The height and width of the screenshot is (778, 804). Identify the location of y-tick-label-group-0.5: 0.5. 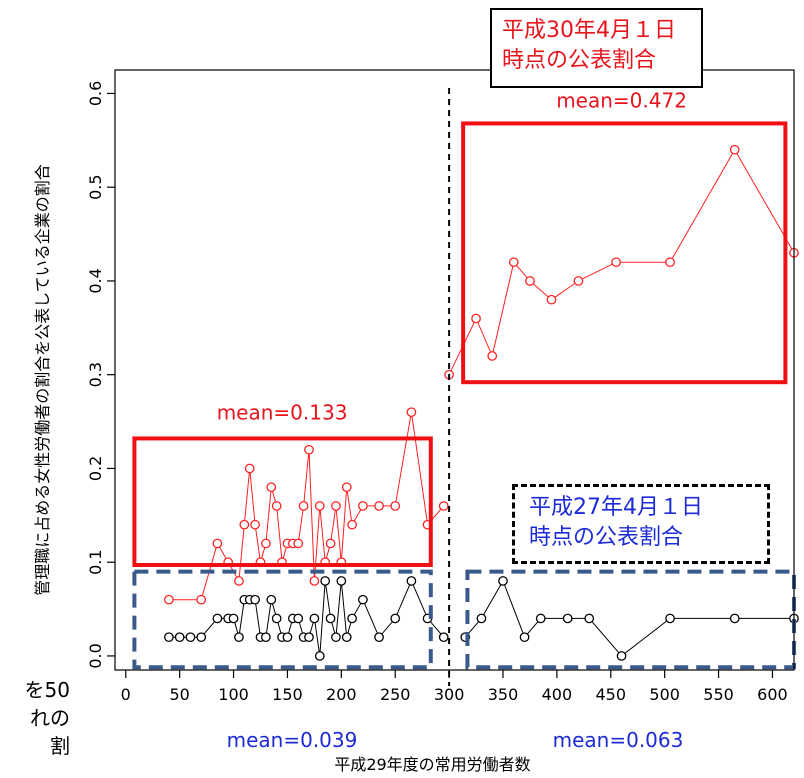
(95, 186).